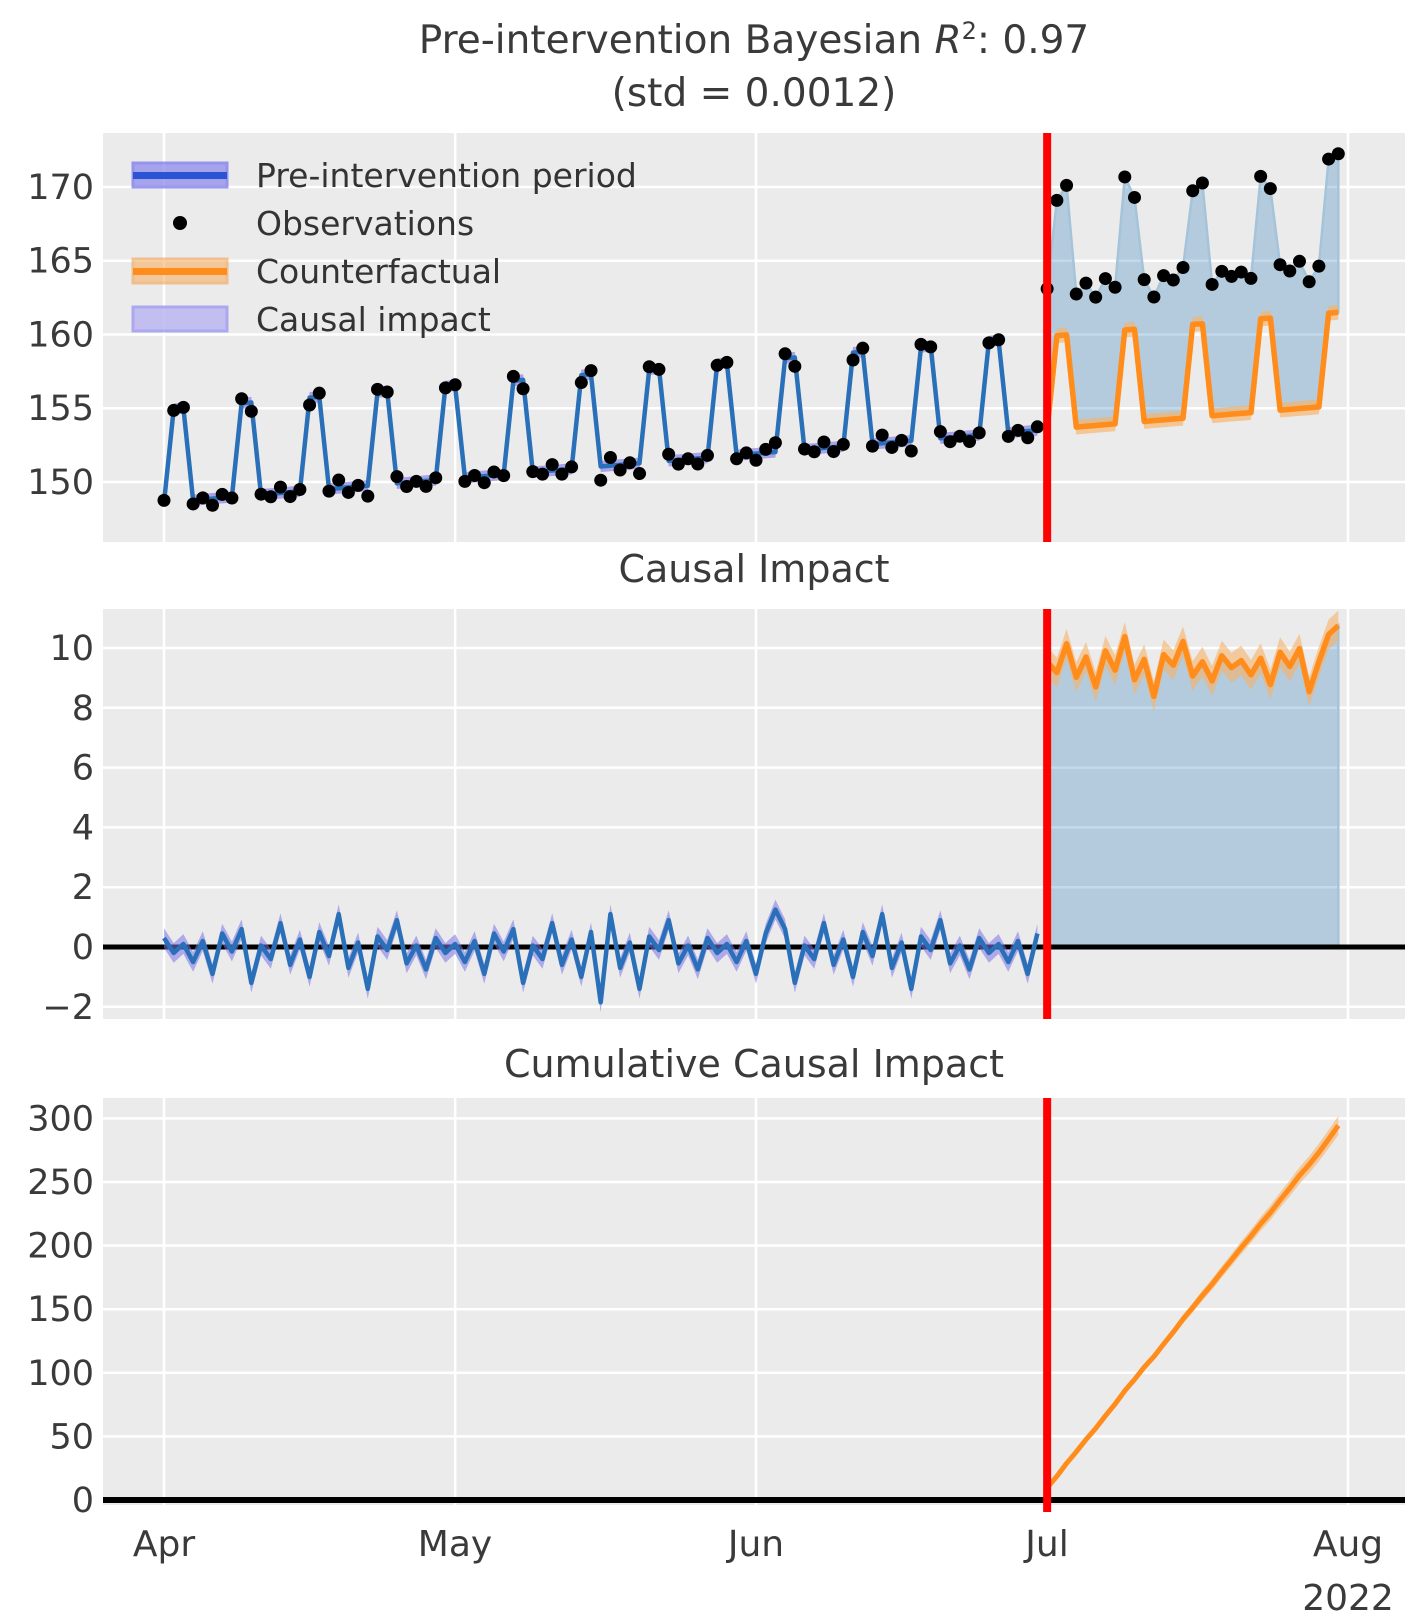 The image size is (1423, 1623). Describe the element at coordinates (68, 1008) in the screenshot. I see `y-tick-label: −2` at that location.